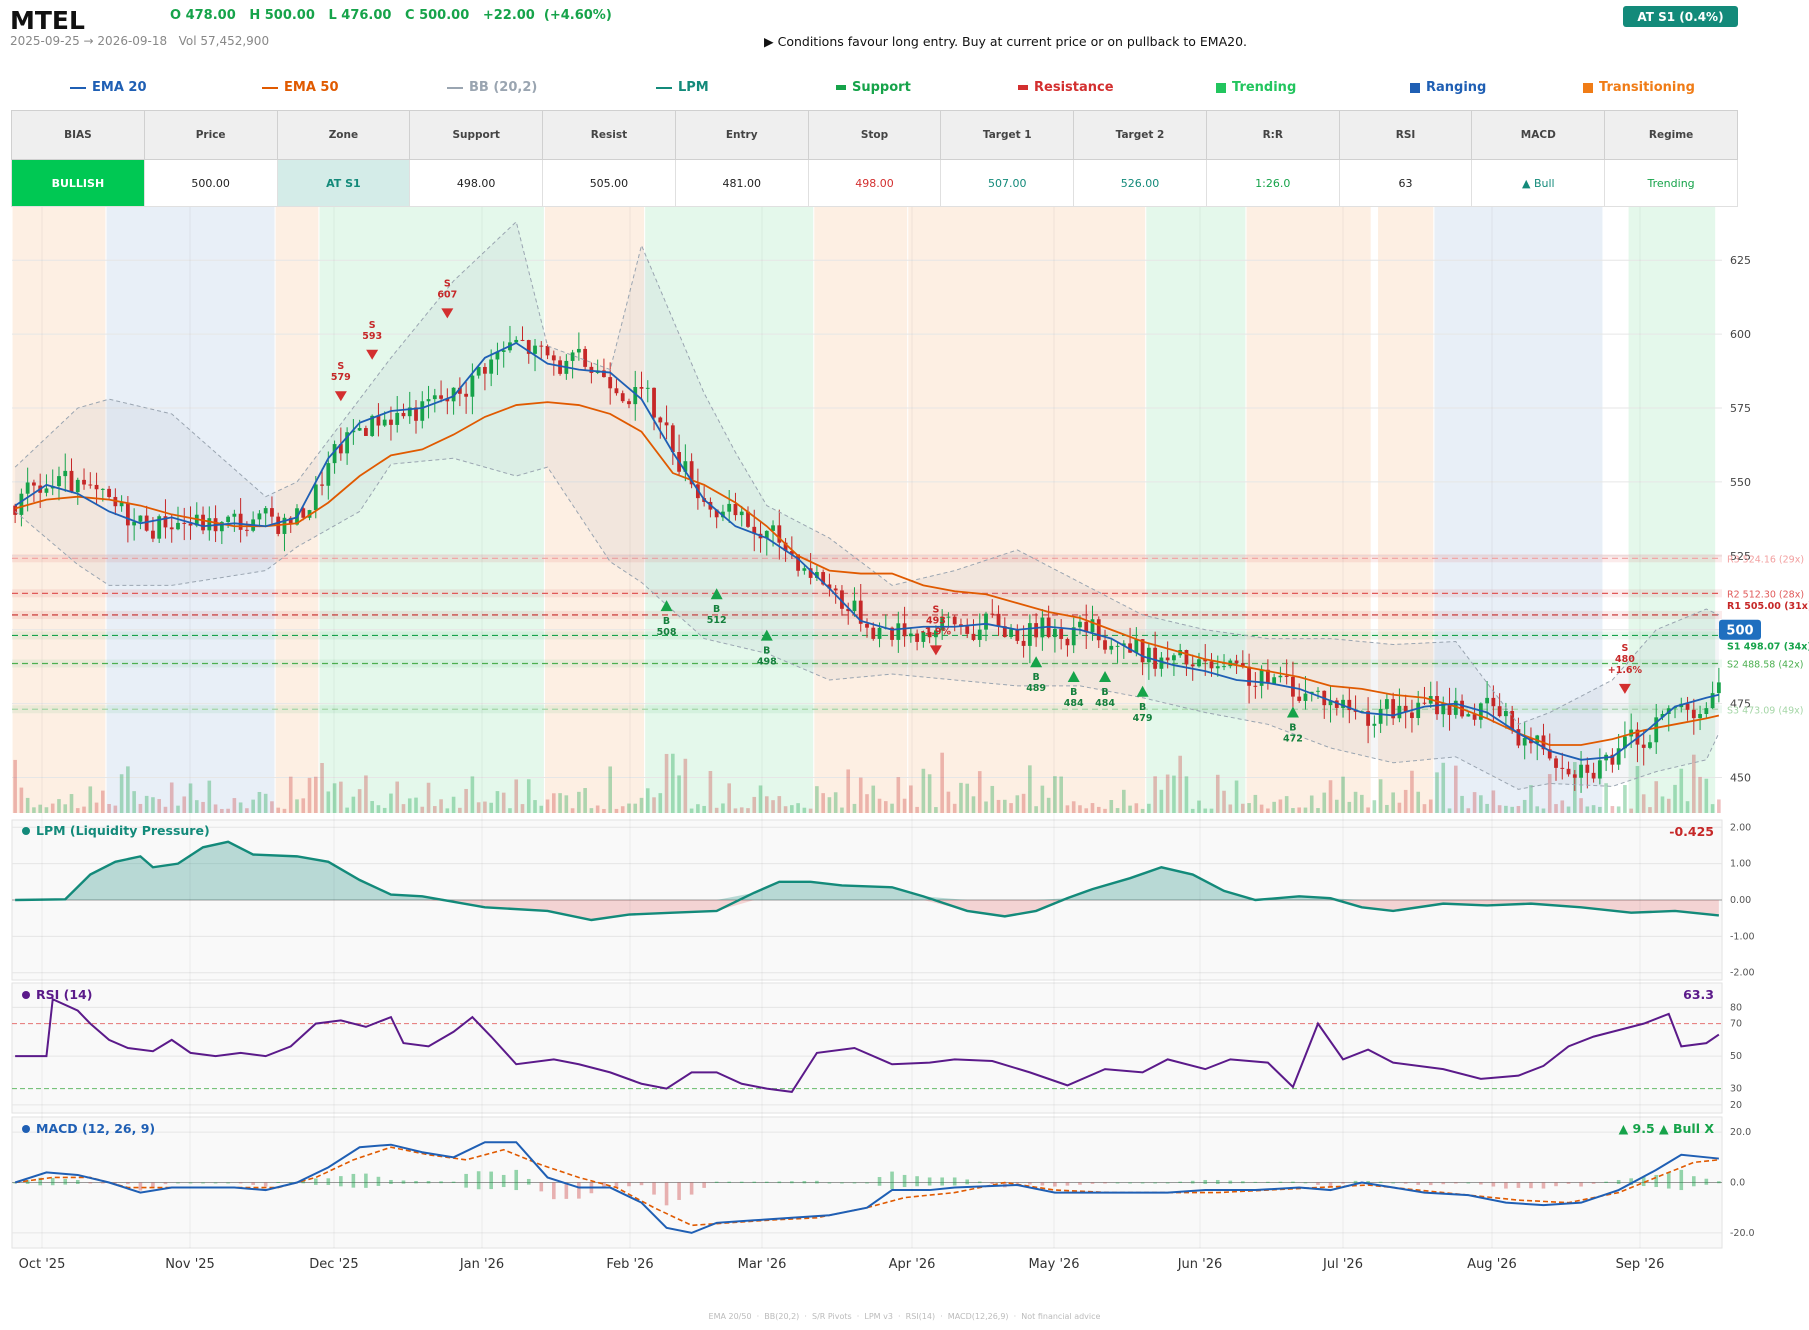 The image size is (1809, 1330). Describe the element at coordinates (1739, 631) in the screenshot. I see `current-price-label: 500` at that location.